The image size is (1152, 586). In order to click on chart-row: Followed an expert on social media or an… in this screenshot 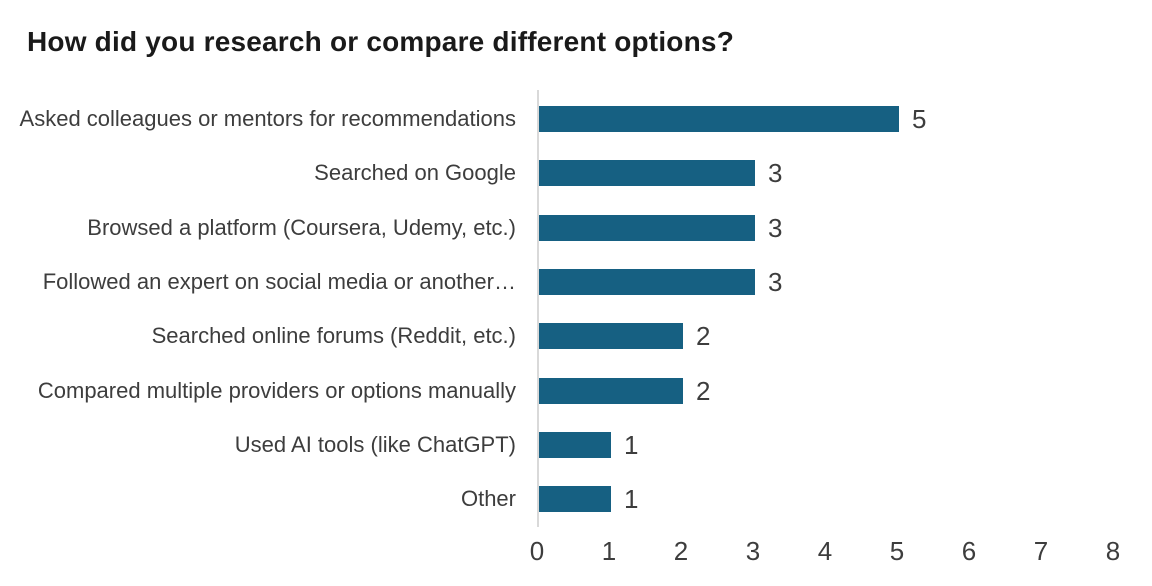, I will do `click(576, 282)`.